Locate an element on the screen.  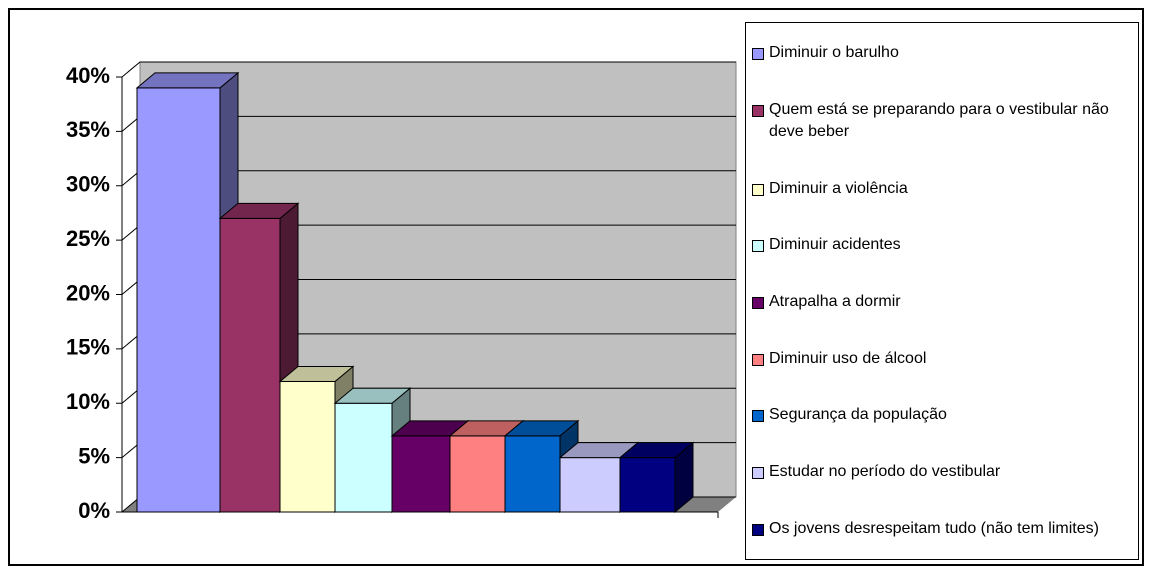
legend-entry: Atrapalha a dormir is located at coordinates (942, 302).